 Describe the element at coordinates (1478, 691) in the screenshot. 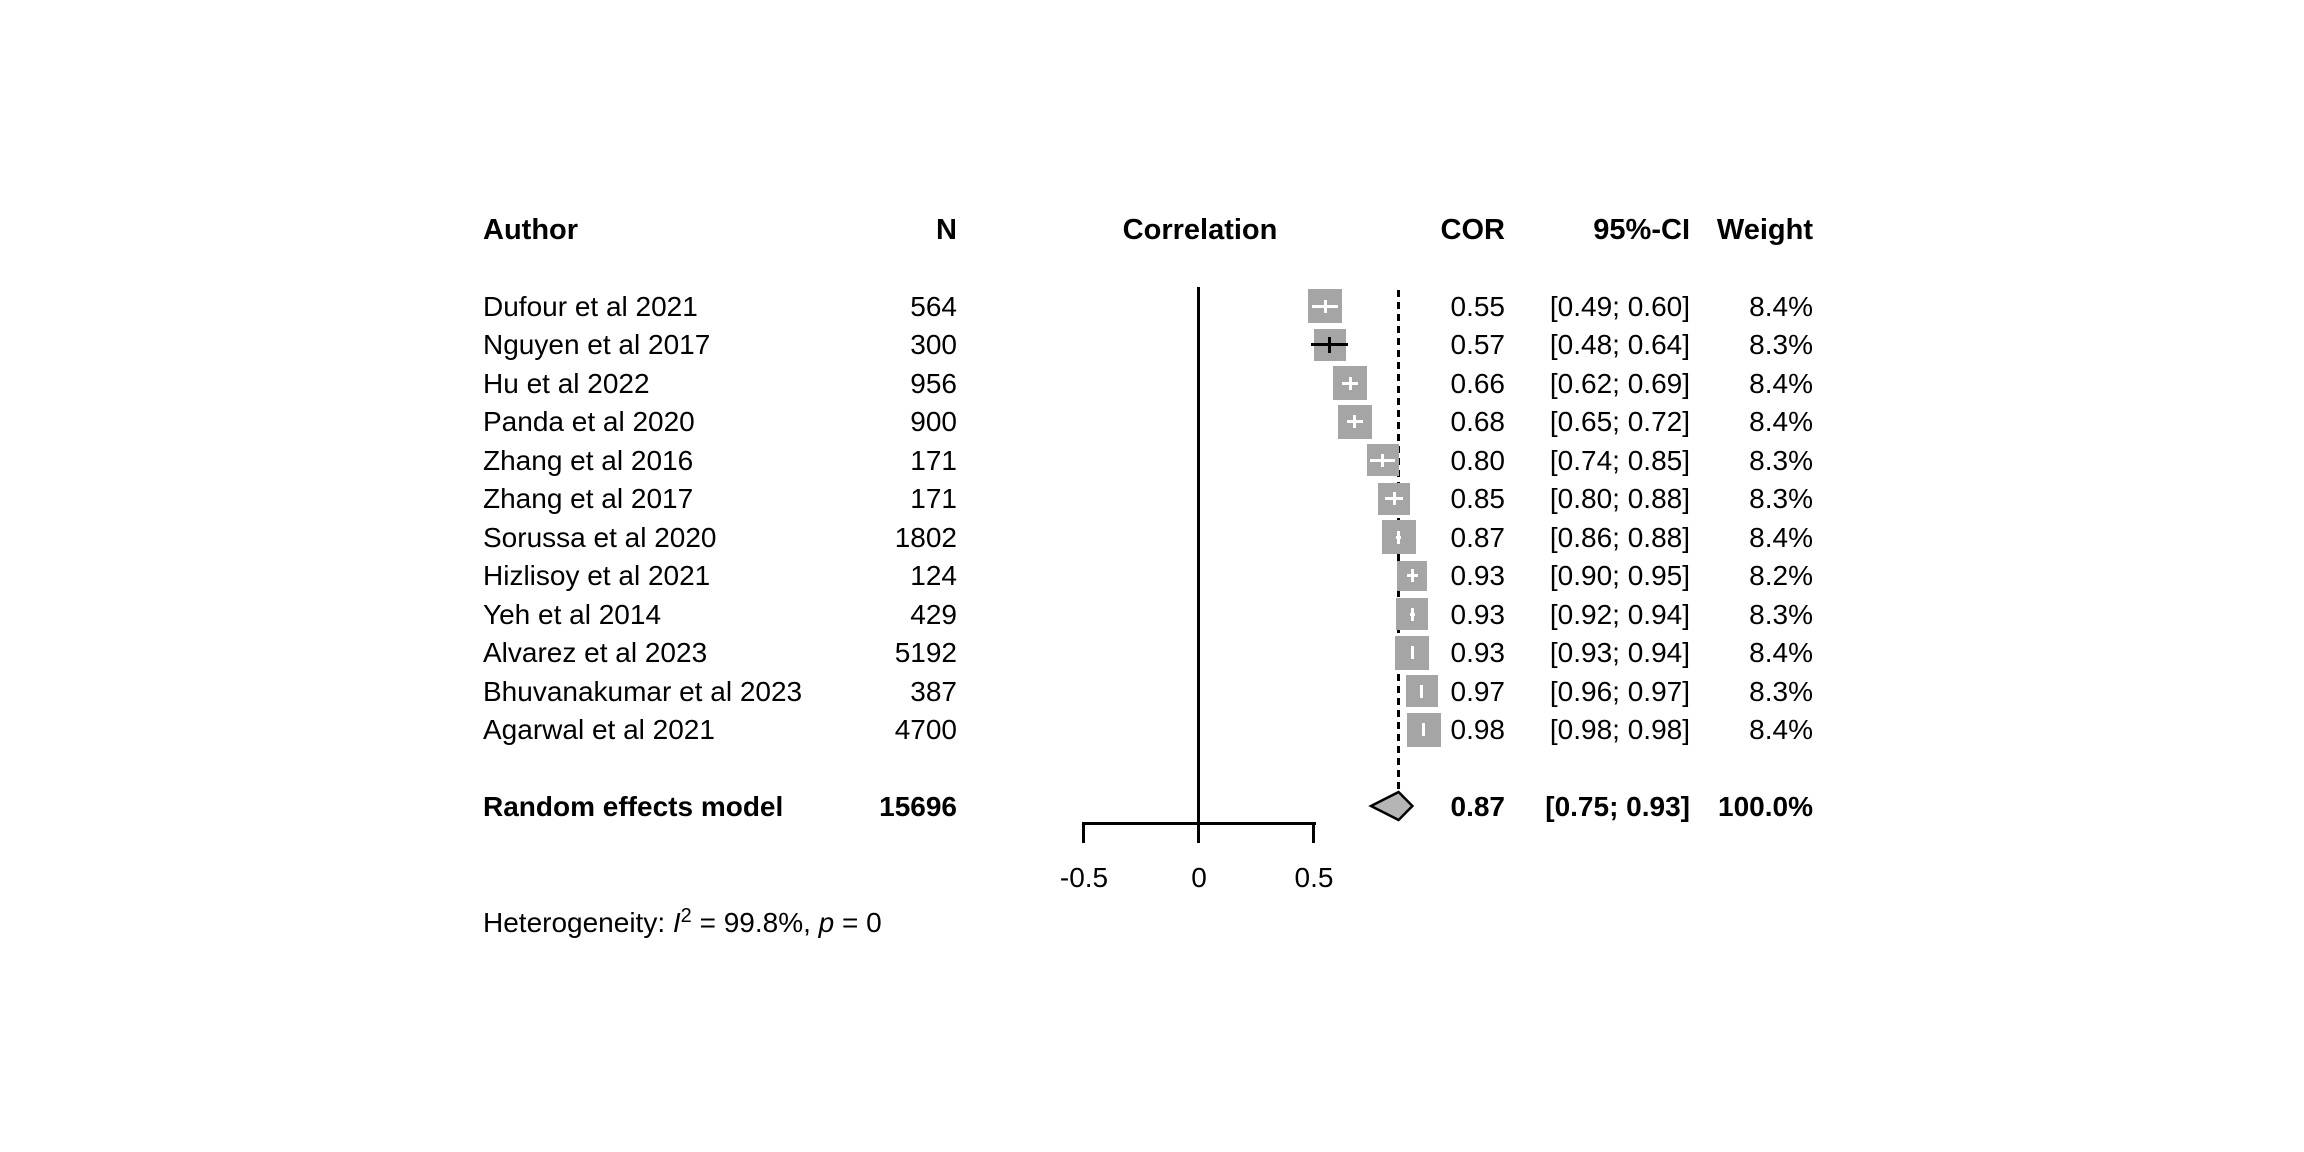

I see `study-cor: 0.97` at that location.